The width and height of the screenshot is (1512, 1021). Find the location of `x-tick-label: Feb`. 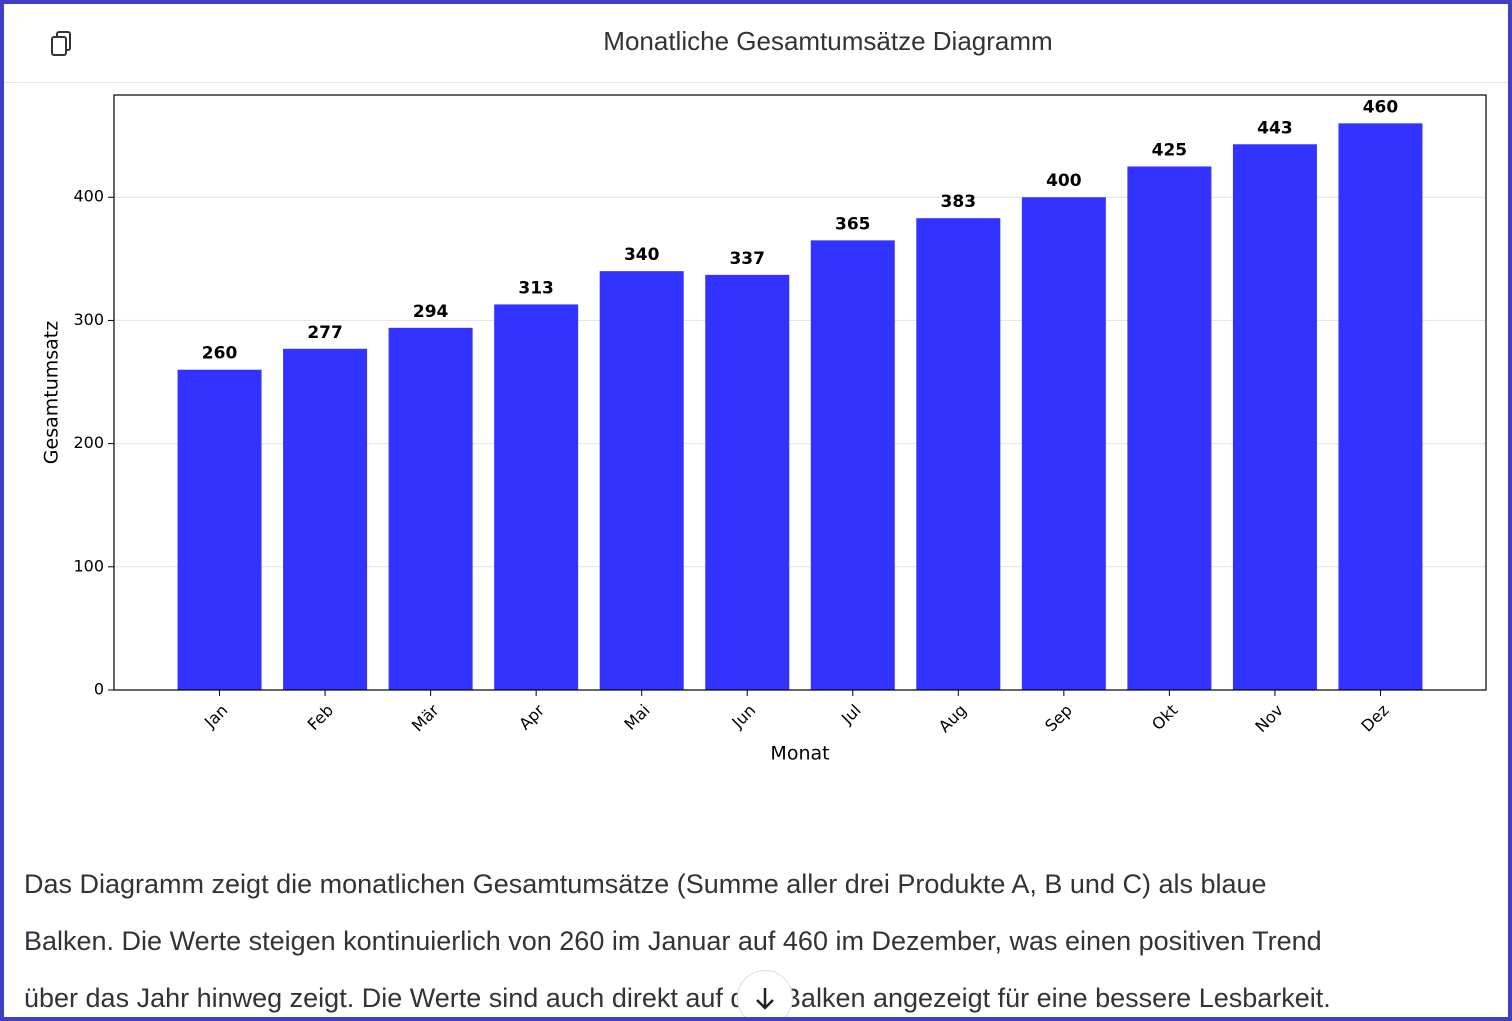

x-tick-label: Feb is located at coordinates (320, 717).